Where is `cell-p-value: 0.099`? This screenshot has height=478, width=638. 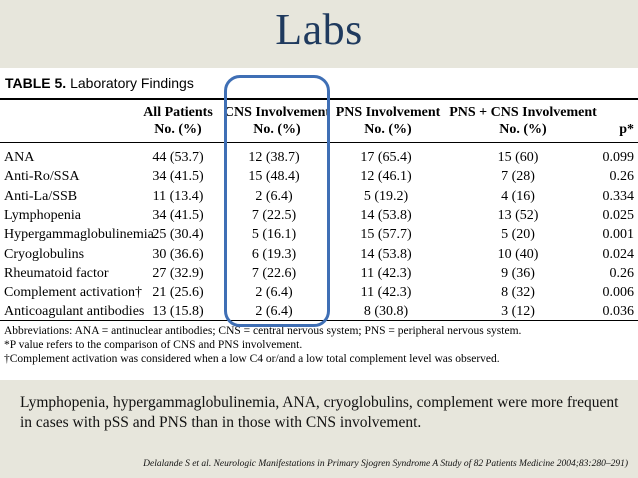 cell-p-value: 0.099 is located at coordinates (618, 157).